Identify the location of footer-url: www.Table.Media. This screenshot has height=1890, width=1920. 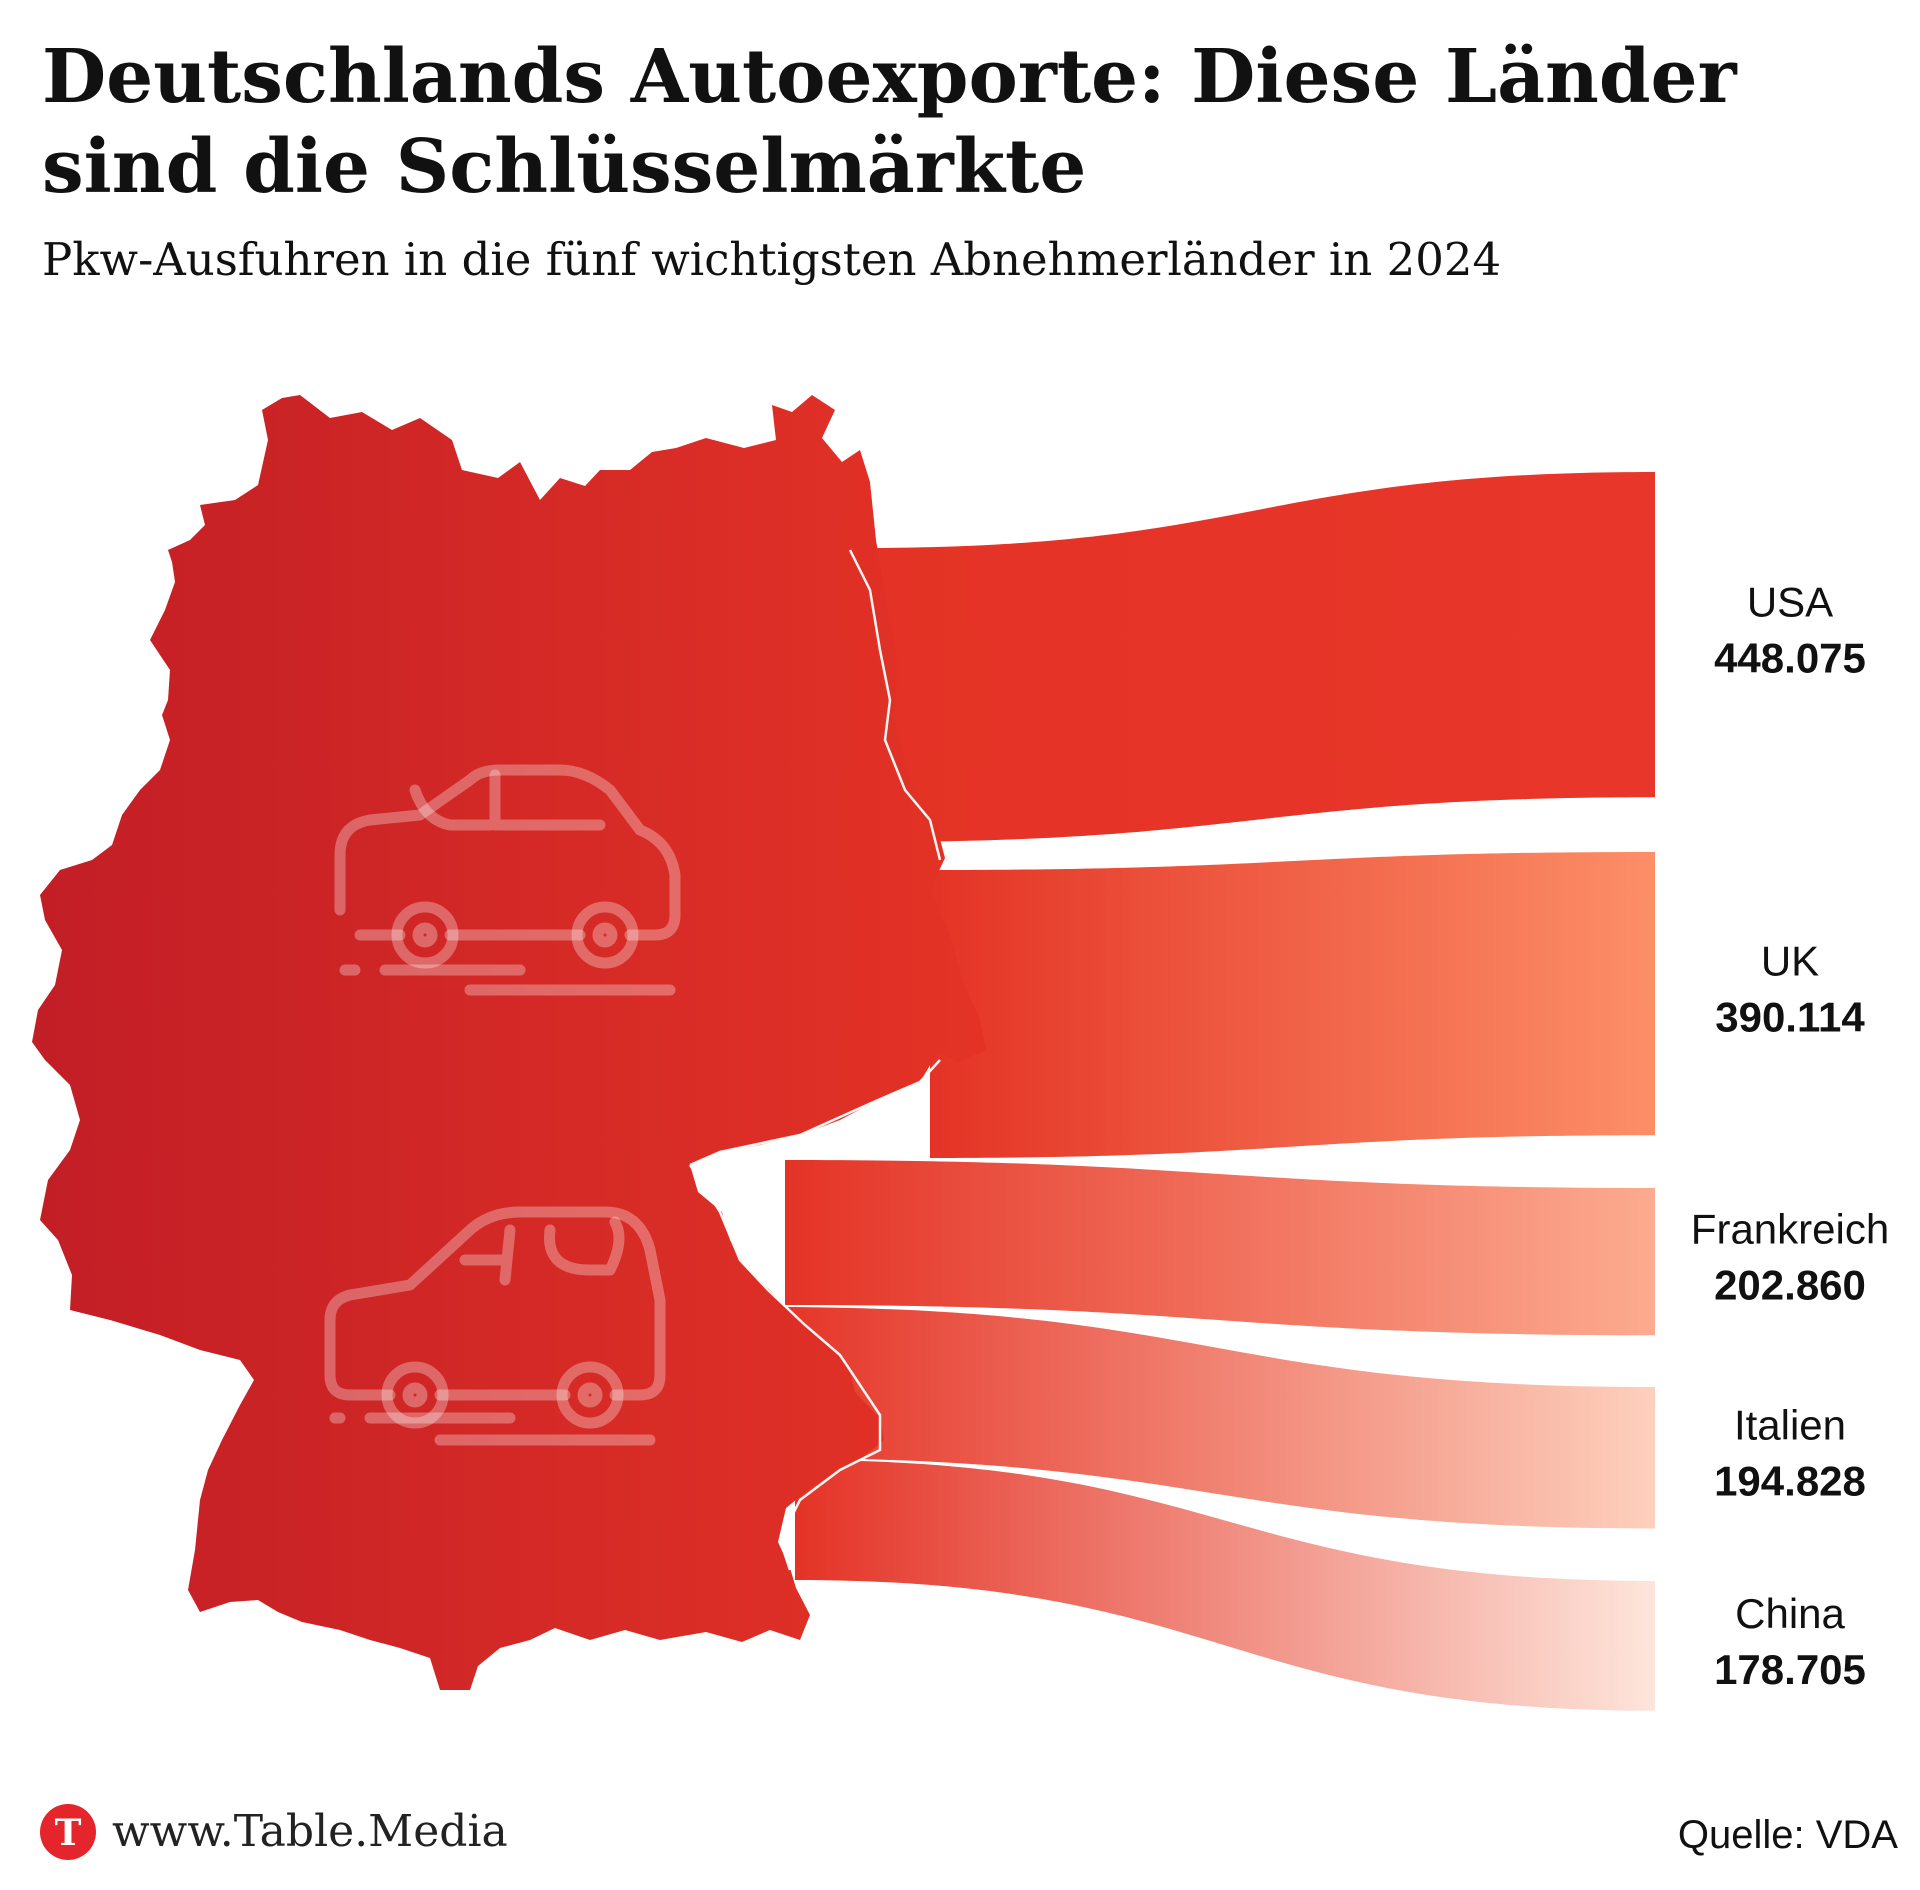
(310, 1831).